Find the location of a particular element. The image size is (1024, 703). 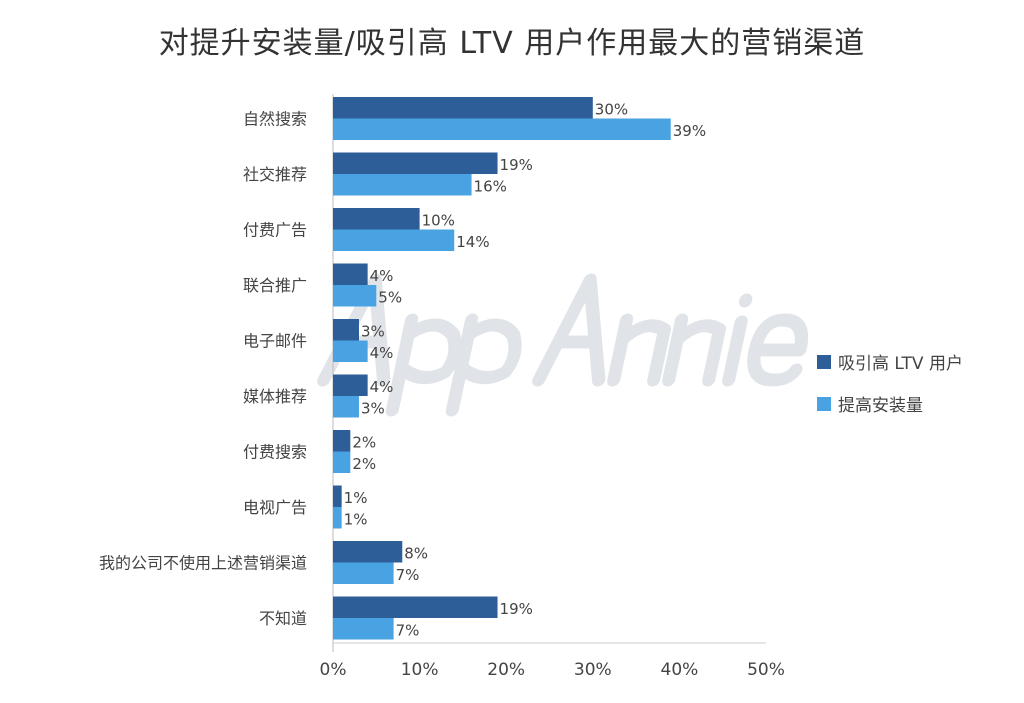

x-tick-label: 0% is located at coordinates (333, 670).